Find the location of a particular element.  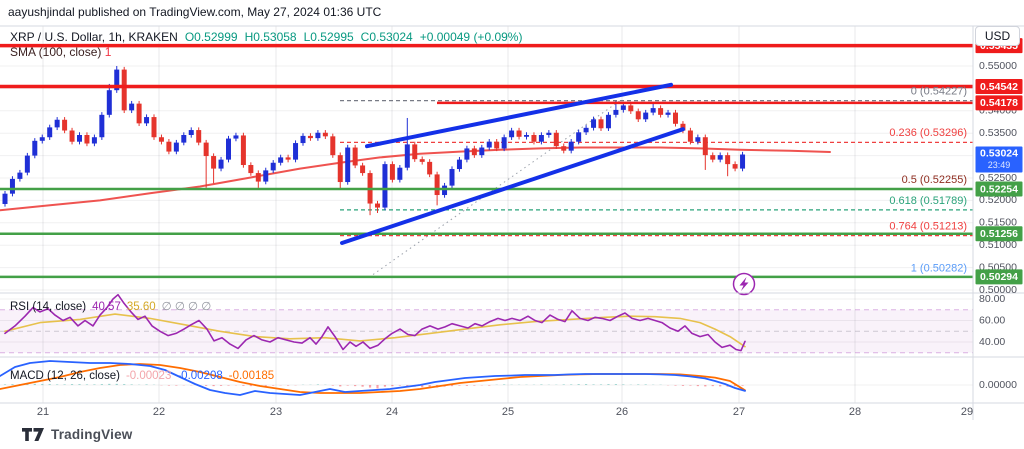

svg-text: 0.51500 is located at coordinates (998, 223).